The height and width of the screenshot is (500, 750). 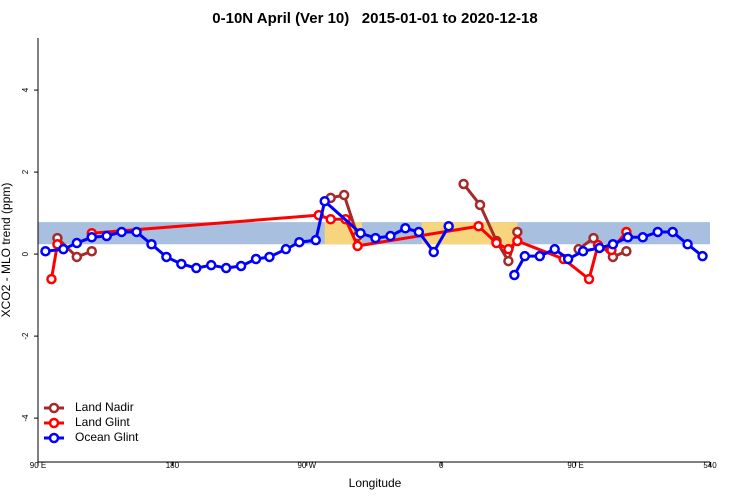 What do you see at coordinates (102, 422) in the screenshot?
I see `legend-label: Land Glint` at bounding box center [102, 422].